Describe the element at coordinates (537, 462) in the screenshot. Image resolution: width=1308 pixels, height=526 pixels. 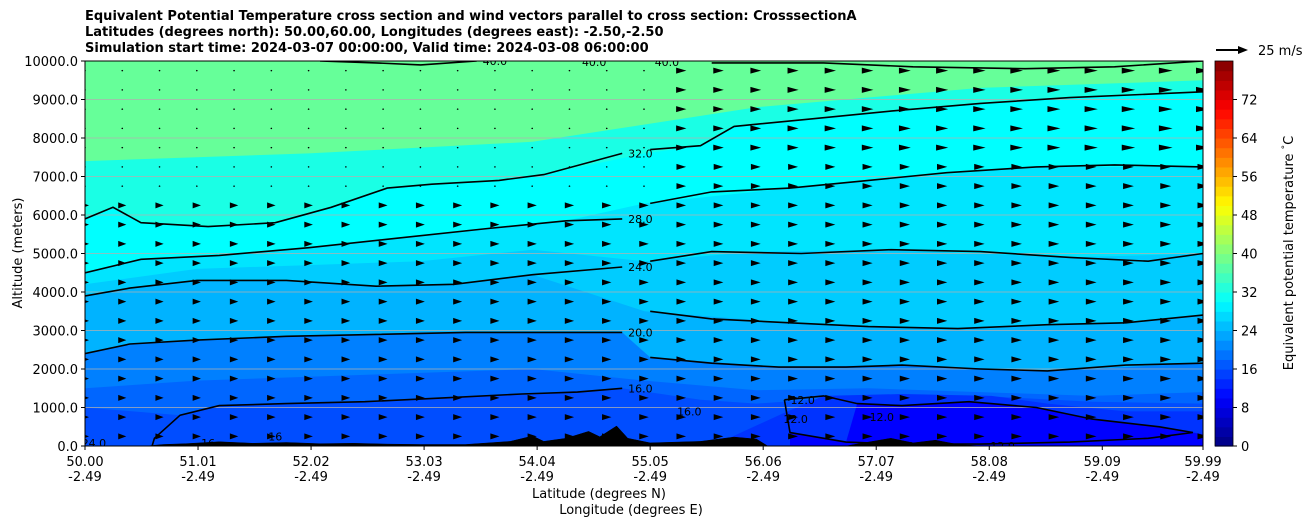
I see `x-tick-label-lat: 54.04` at that location.